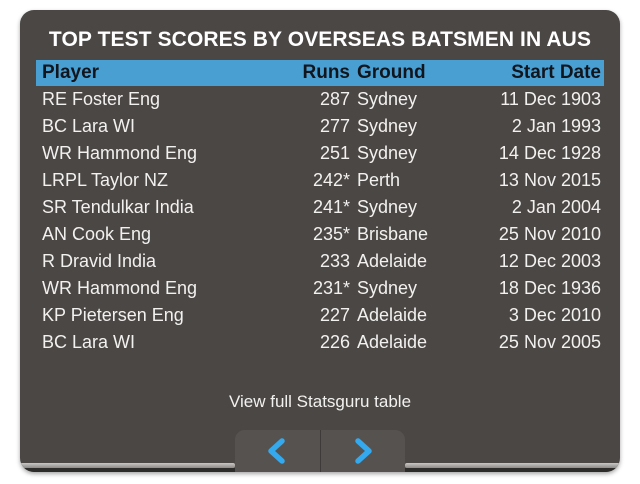 The height and width of the screenshot is (484, 640). I want to click on cell-player: KP Pietersen Eng, so click(113, 315).